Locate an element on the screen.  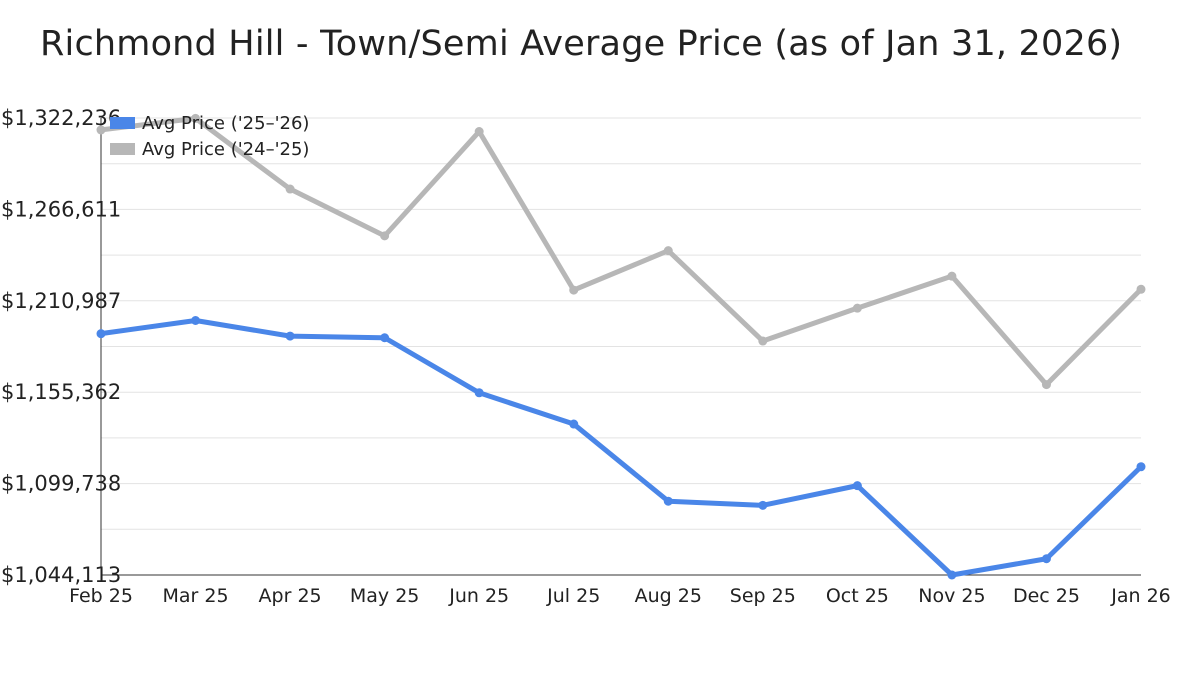
legend: Avg Price ('25–'26) Avg Price ('24–'25) is located at coordinates (209, 136).